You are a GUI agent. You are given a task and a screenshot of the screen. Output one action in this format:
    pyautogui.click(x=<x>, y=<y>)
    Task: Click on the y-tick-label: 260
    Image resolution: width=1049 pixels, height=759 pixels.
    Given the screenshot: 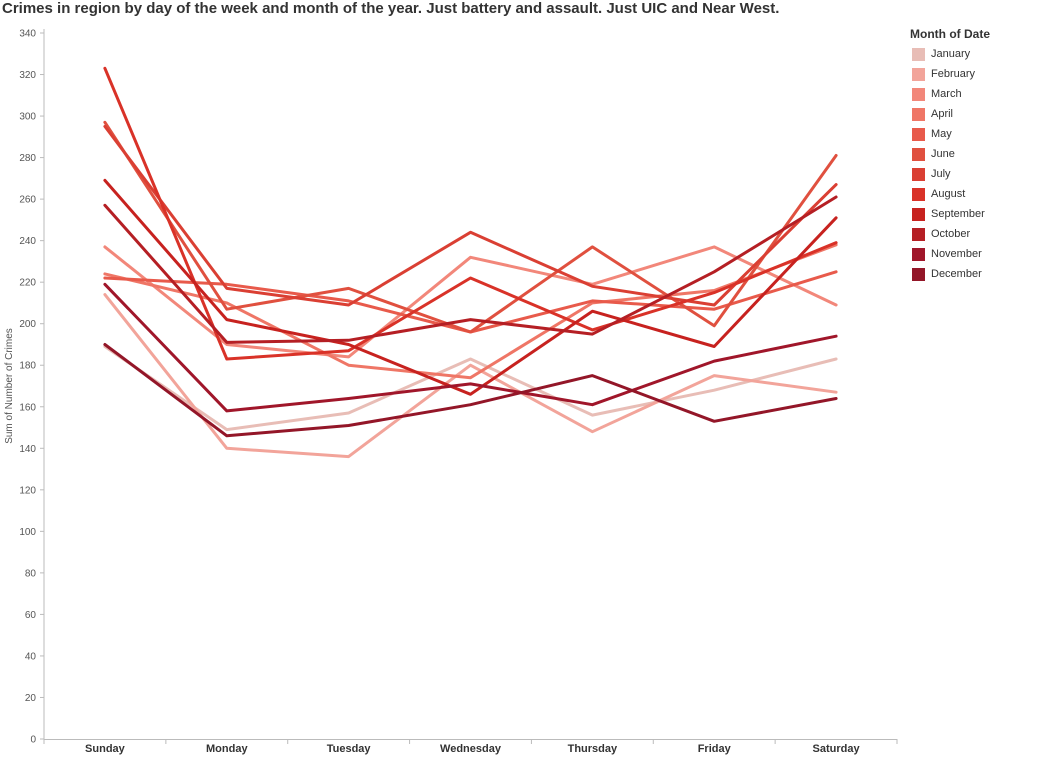 What is the action you would take?
    pyautogui.click(x=27, y=200)
    